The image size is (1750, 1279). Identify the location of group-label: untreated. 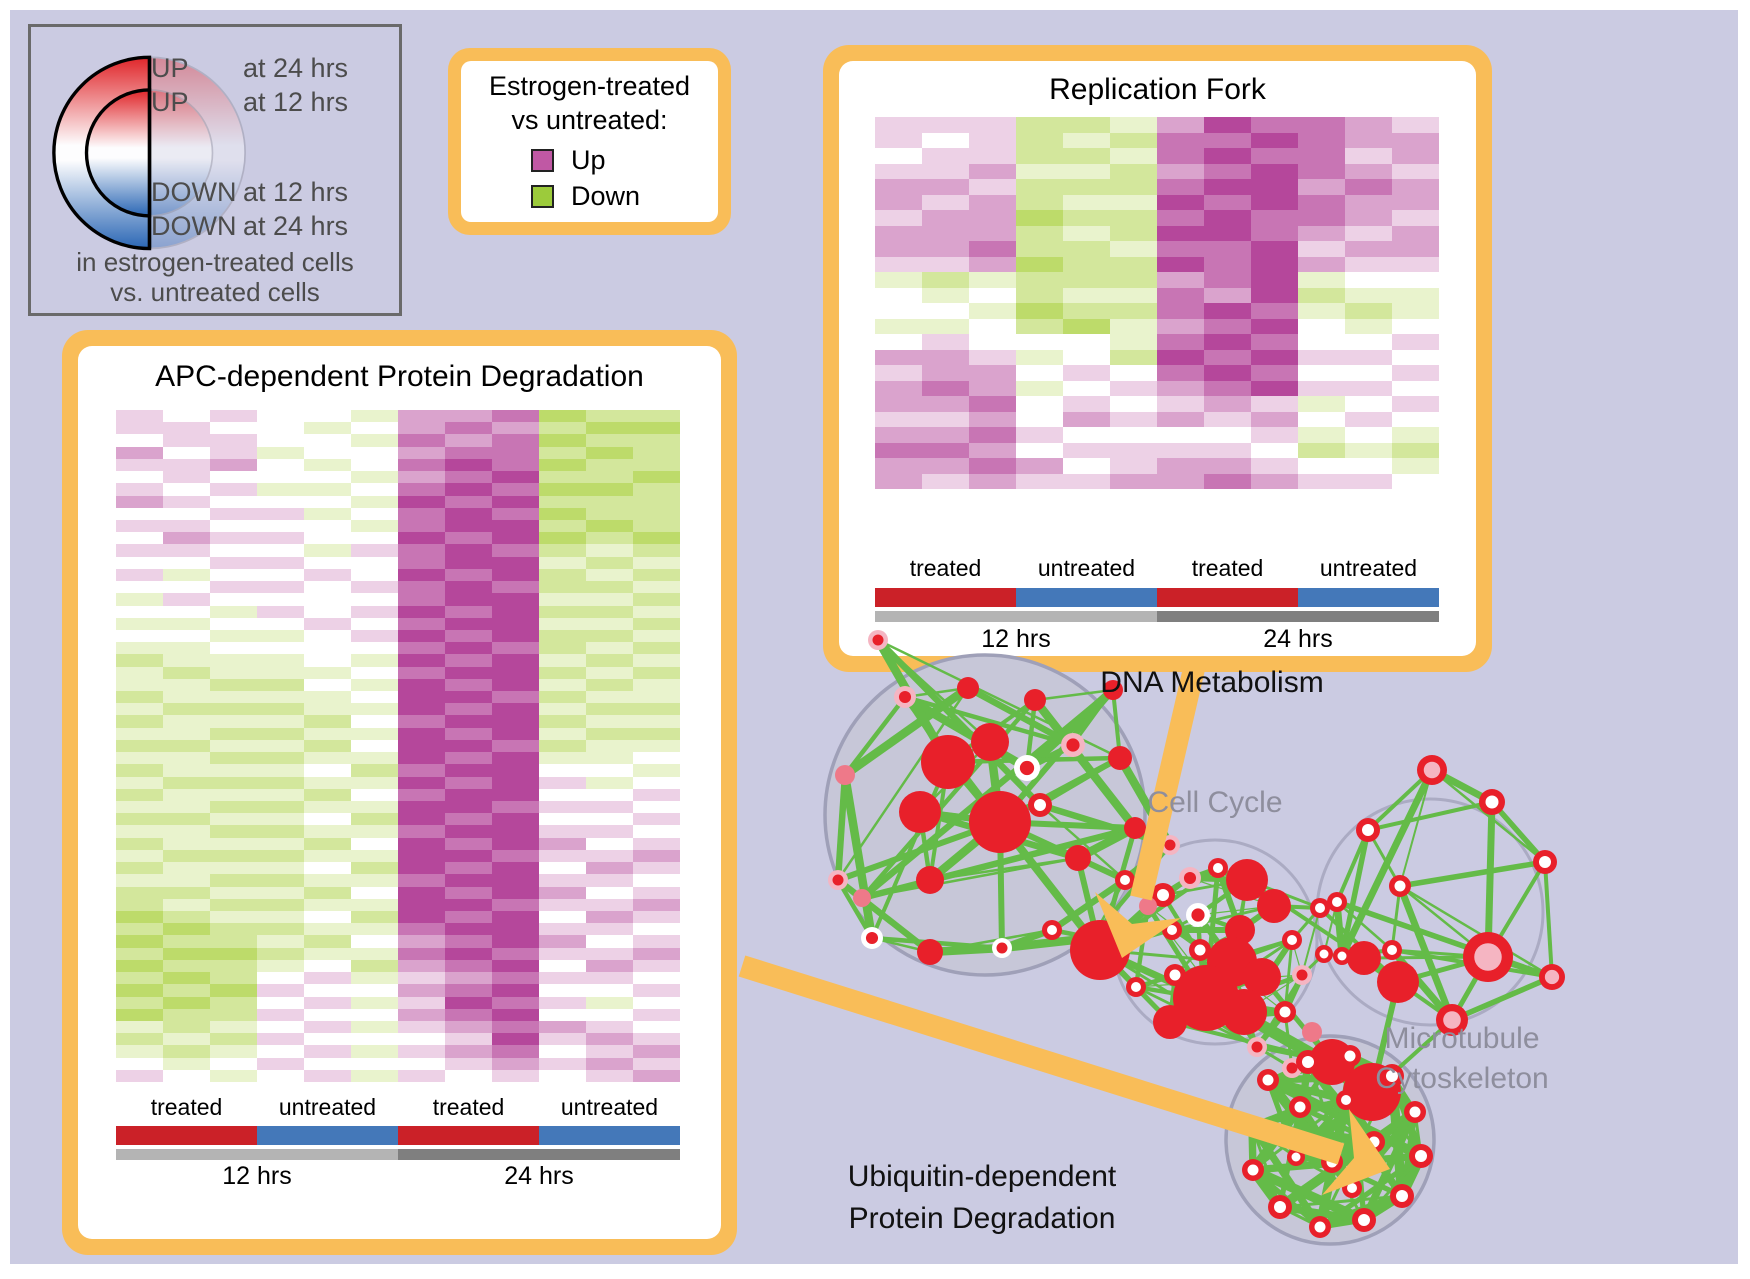
(1368, 568).